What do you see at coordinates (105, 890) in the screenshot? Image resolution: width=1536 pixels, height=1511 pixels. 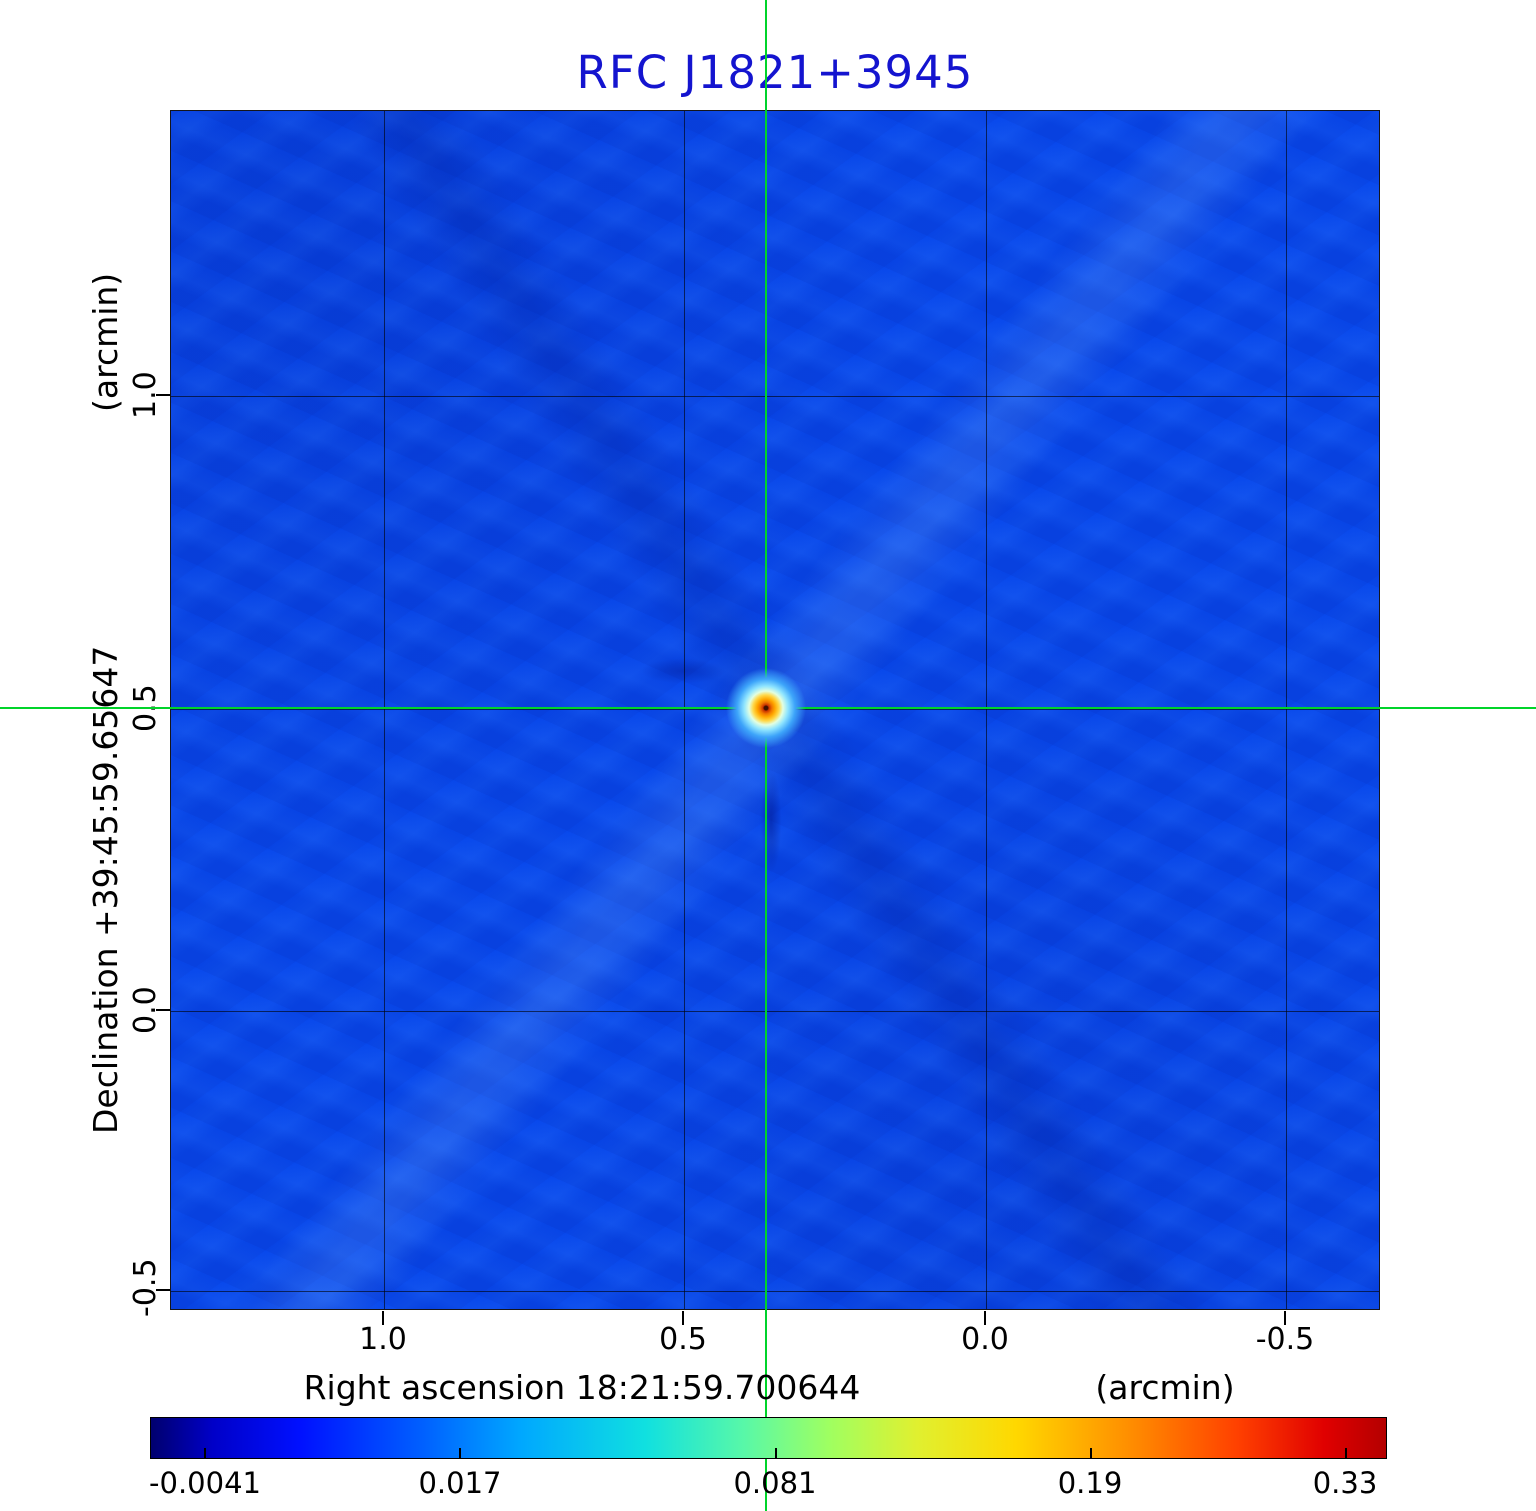 I see `y-axis-label: Declination +39:45:59.65647` at bounding box center [105, 890].